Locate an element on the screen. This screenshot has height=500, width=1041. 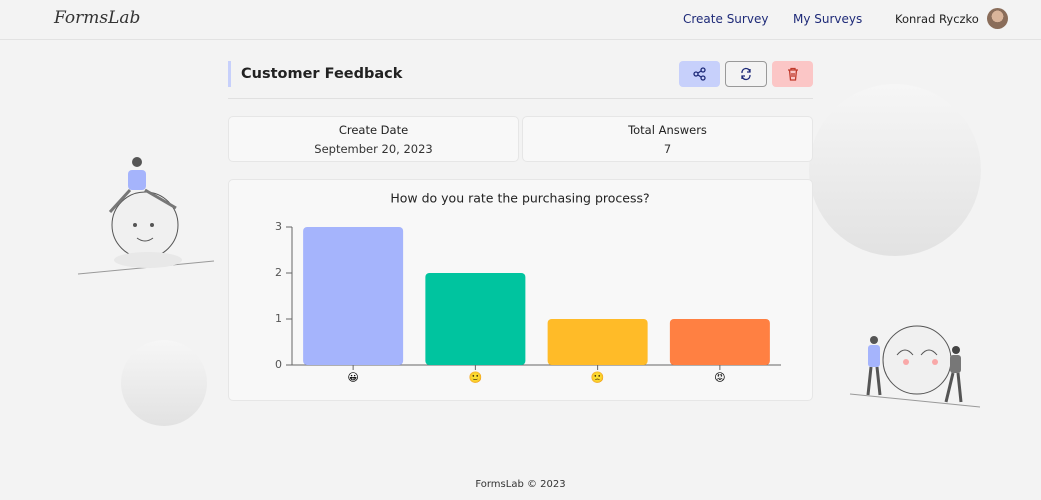
delete-button is located at coordinates (792, 74).